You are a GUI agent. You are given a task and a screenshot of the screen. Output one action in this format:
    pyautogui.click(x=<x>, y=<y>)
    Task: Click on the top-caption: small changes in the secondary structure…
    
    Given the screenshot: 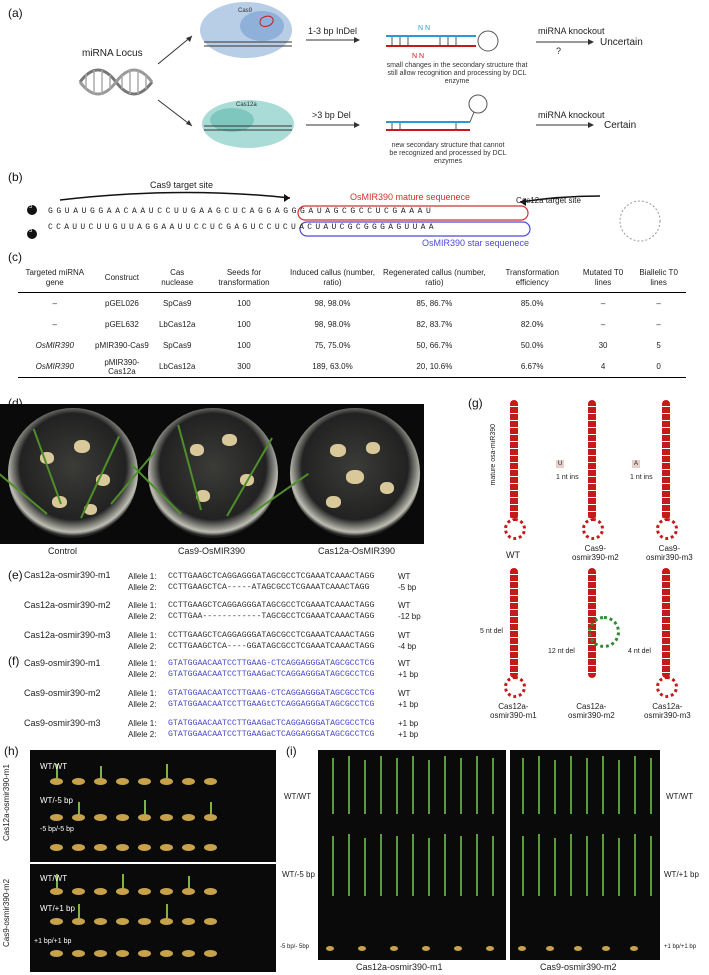 What is the action you would take?
    pyautogui.click(x=457, y=73)
    